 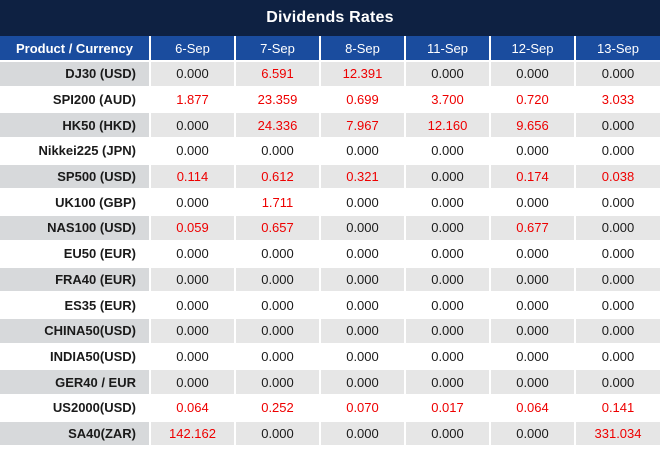 I want to click on date-header: 7-Sep, so click(x=277, y=48).